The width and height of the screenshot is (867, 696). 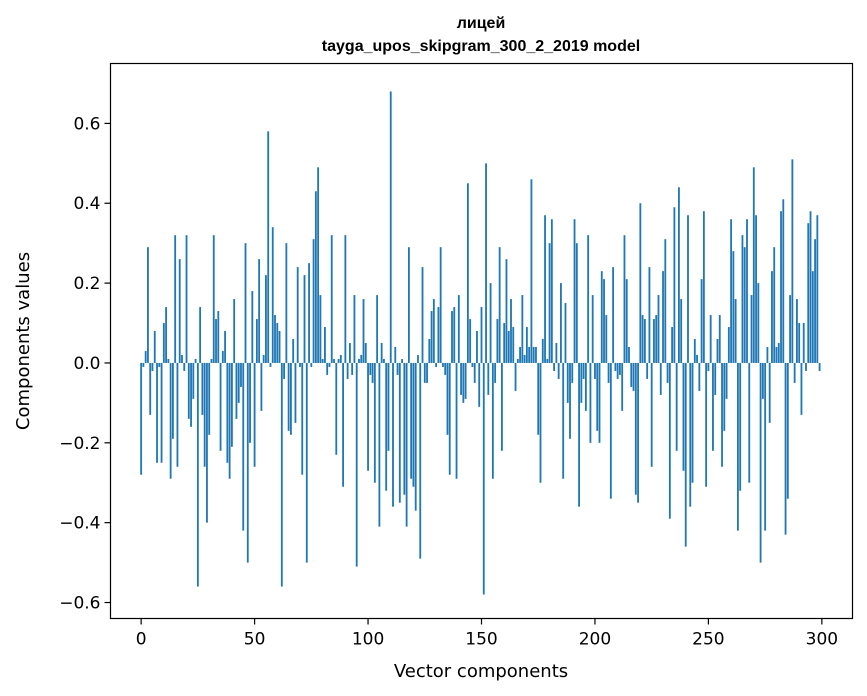 What do you see at coordinates (481, 23) in the screenshot?
I see `chart-title: лицей` at bounding box center [481, 23].